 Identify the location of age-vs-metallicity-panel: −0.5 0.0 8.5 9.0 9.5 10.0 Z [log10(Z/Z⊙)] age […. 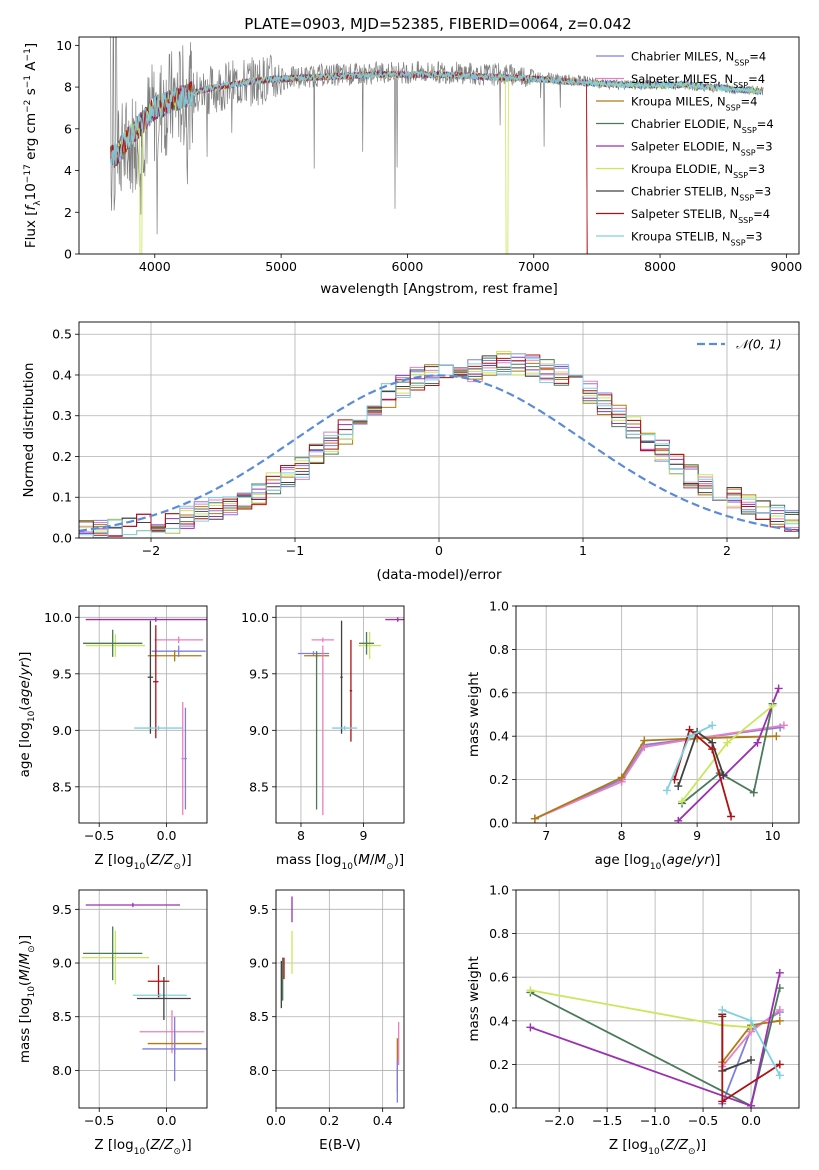
(112, 738).